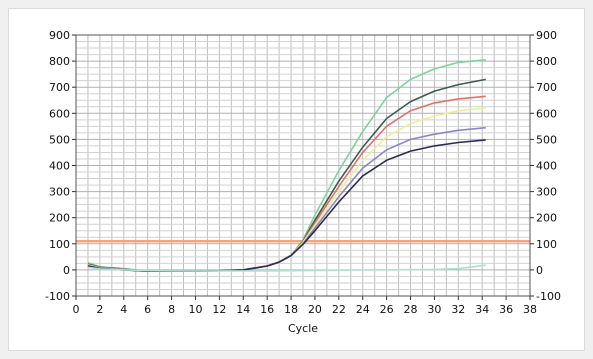 The height and width of the screenshot is (359, 593). I want to click on y-tick-label-left: 800, so click(59, 61).